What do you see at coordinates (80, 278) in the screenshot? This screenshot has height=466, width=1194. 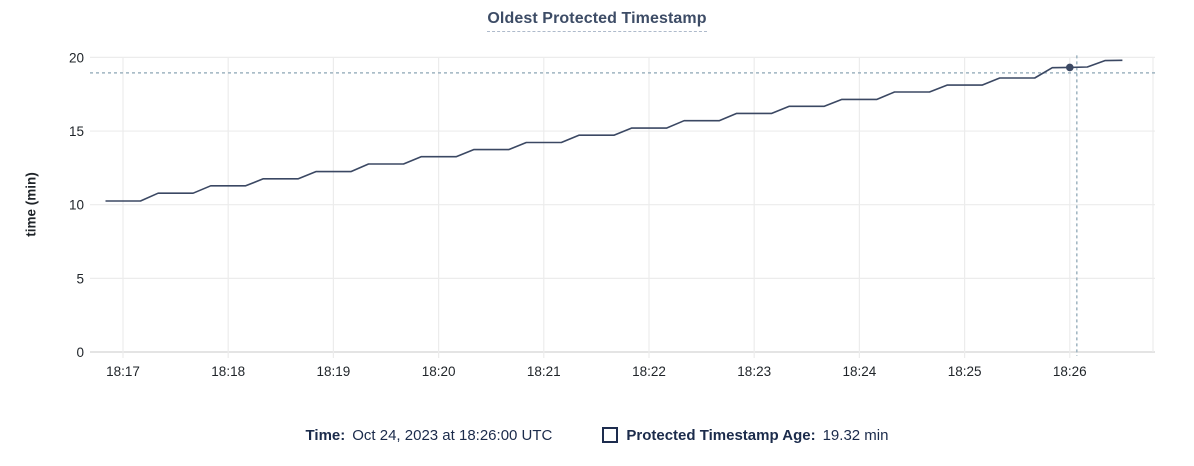 I see `y-tick-label: 5` at bounding box center [80, 278].